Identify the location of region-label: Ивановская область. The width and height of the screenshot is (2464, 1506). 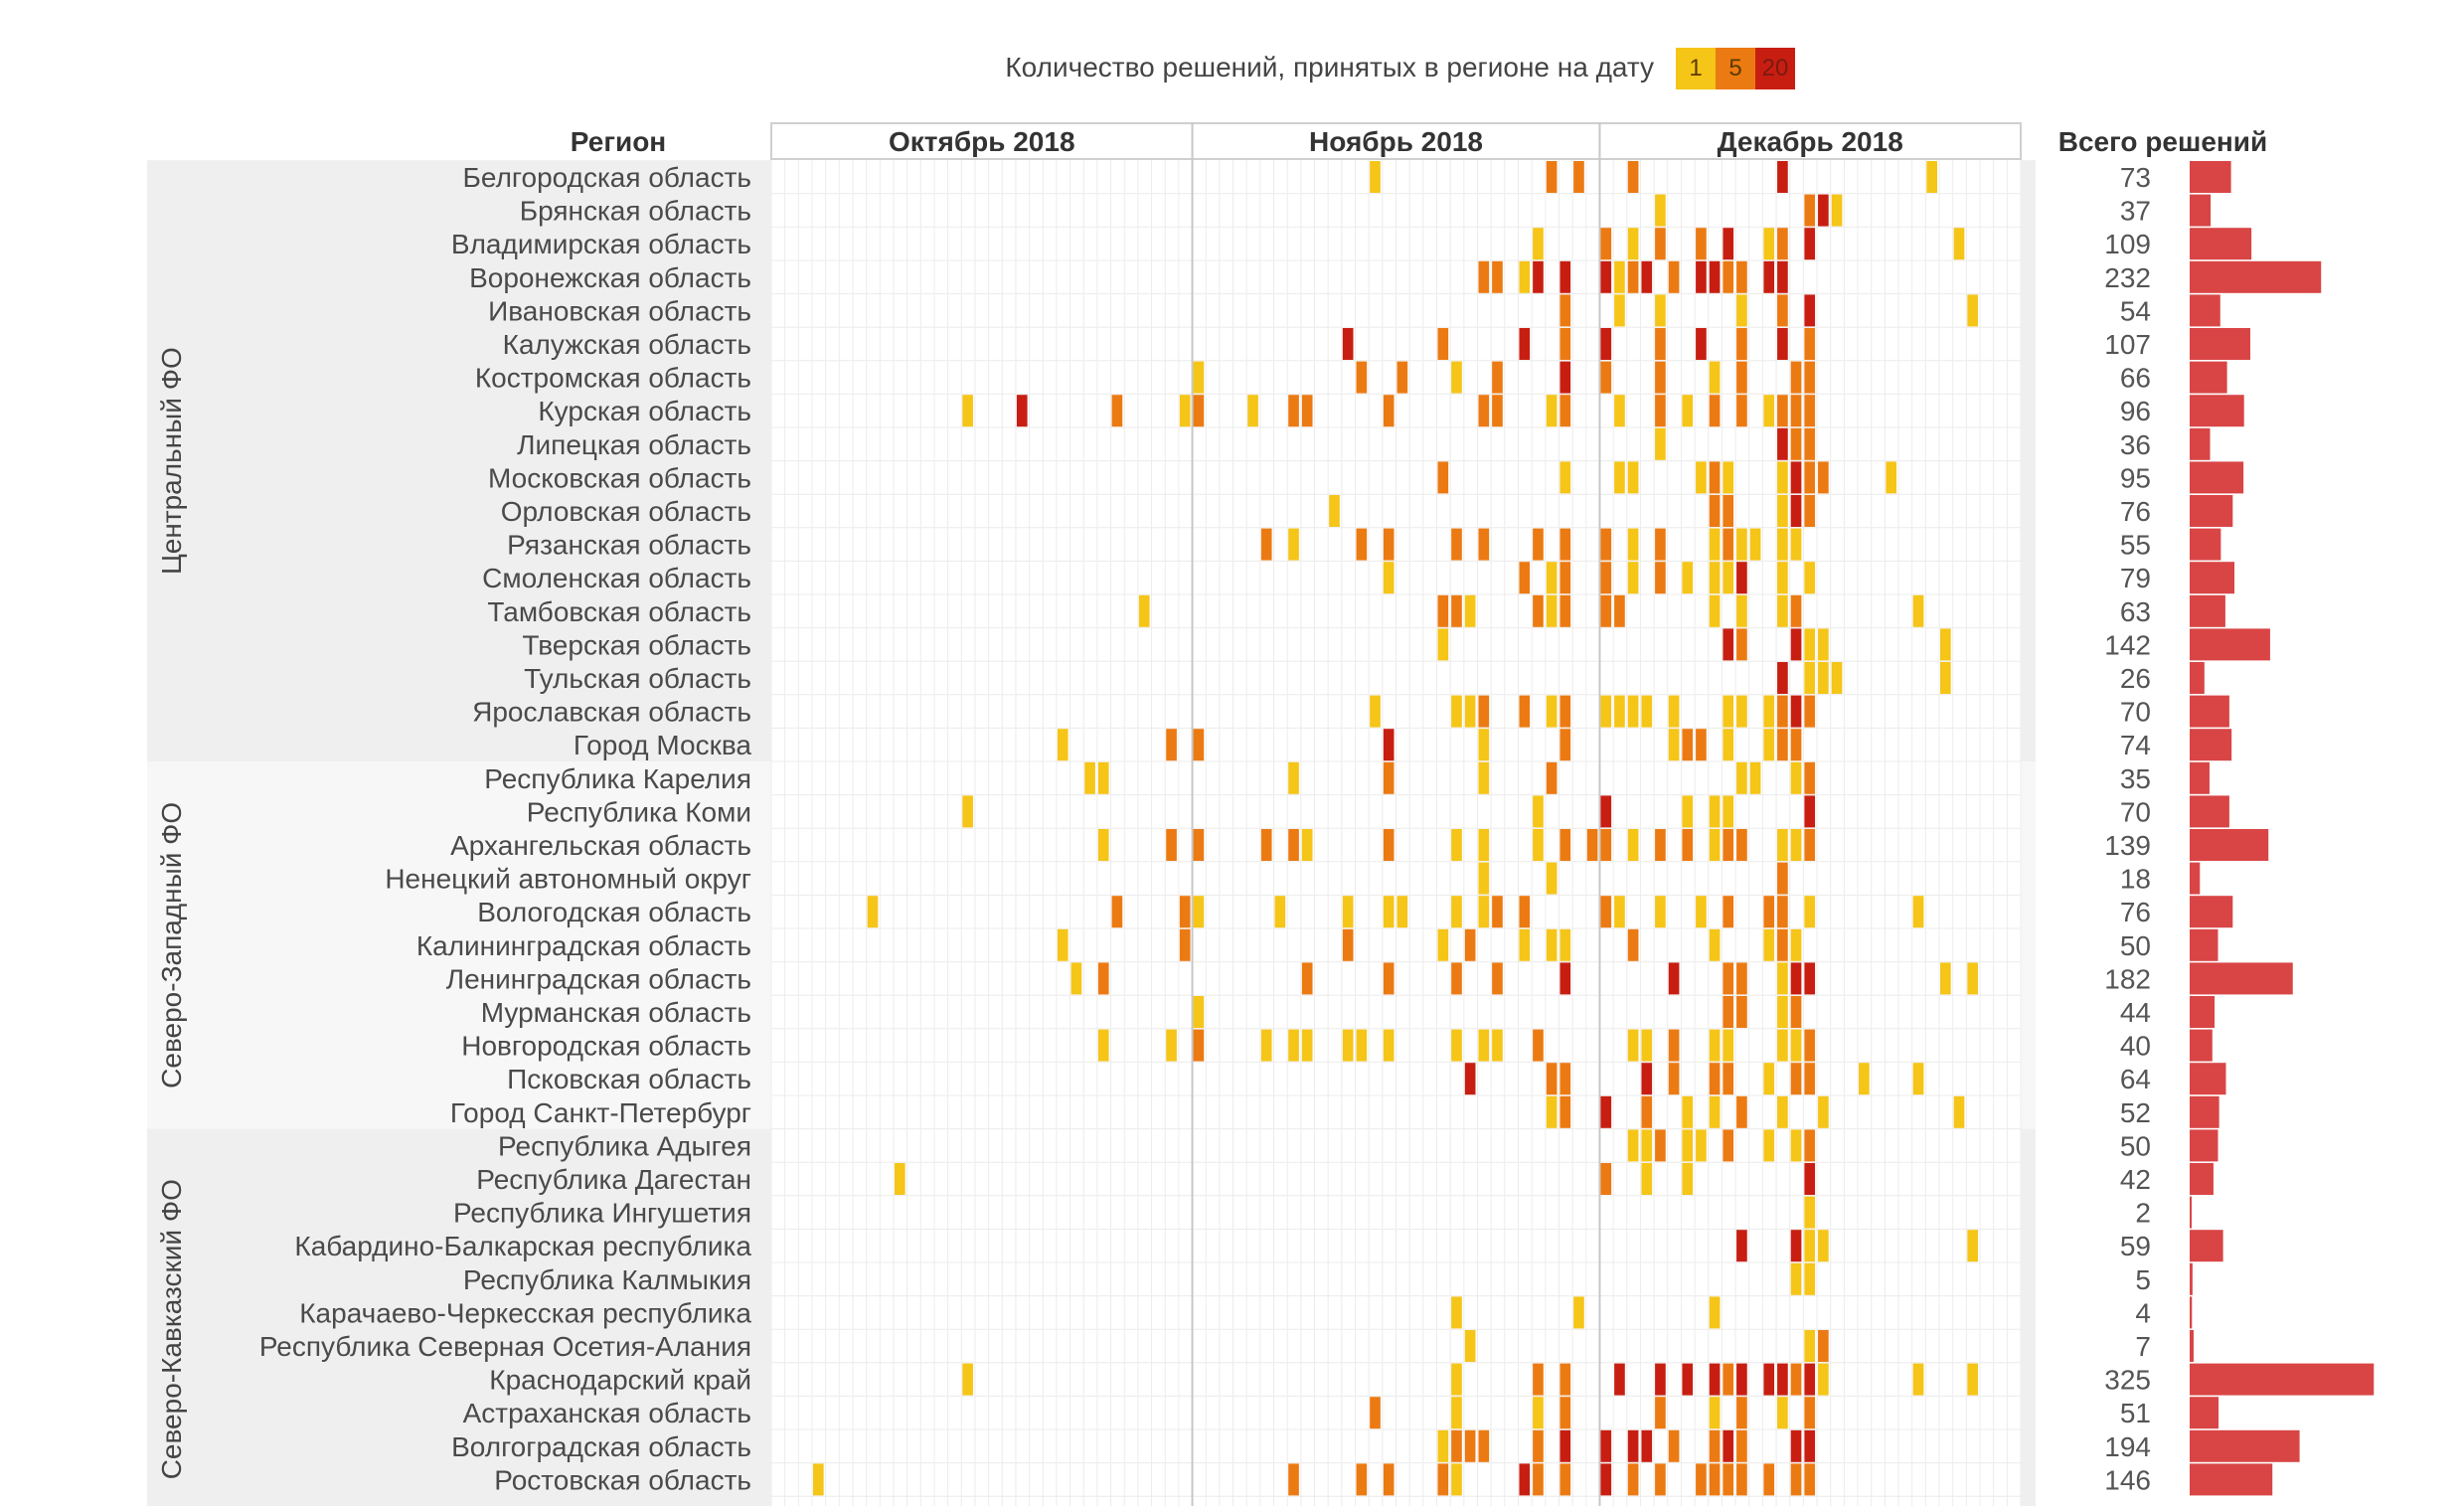
(620, 310).